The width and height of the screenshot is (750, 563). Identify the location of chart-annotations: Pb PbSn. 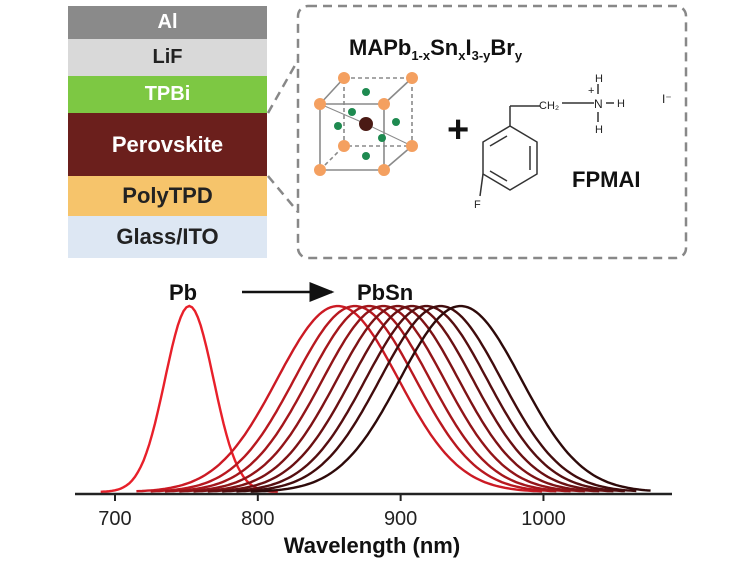
(291, 292).